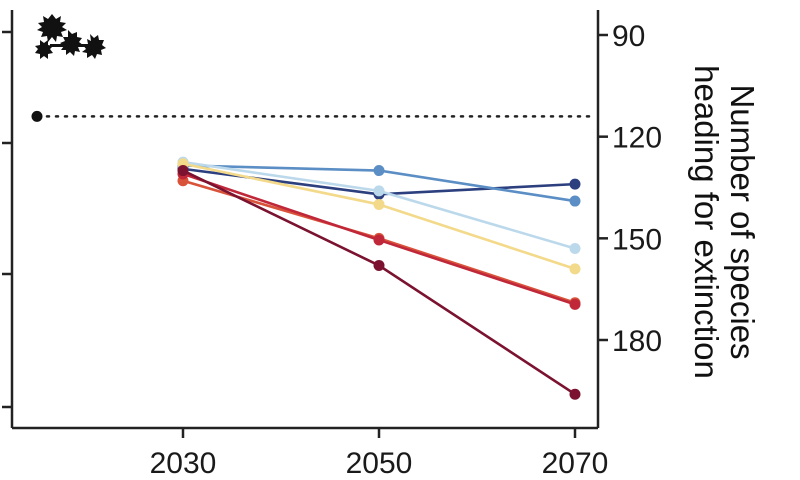 The width and height of the screenshot is (800, 480). What do you see at coordinates (183, 463) in the screenshot?
I see `x-tick-label: 2030` at bounding box center [183, 463].